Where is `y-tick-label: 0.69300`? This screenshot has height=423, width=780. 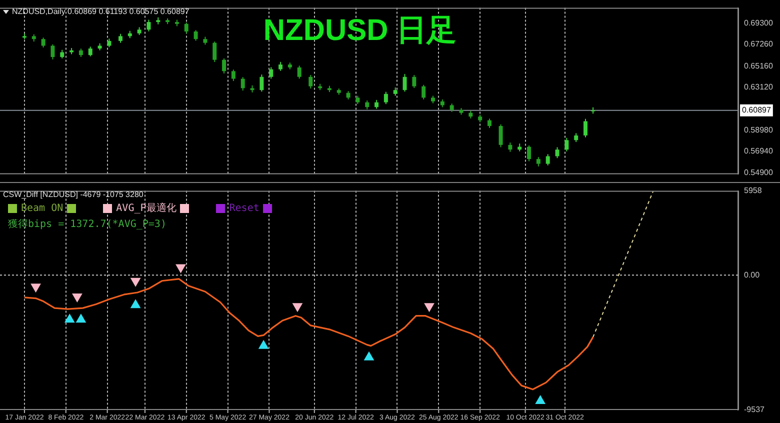 y-tick-label: 0.69300 is located at coordinates (759, 23).